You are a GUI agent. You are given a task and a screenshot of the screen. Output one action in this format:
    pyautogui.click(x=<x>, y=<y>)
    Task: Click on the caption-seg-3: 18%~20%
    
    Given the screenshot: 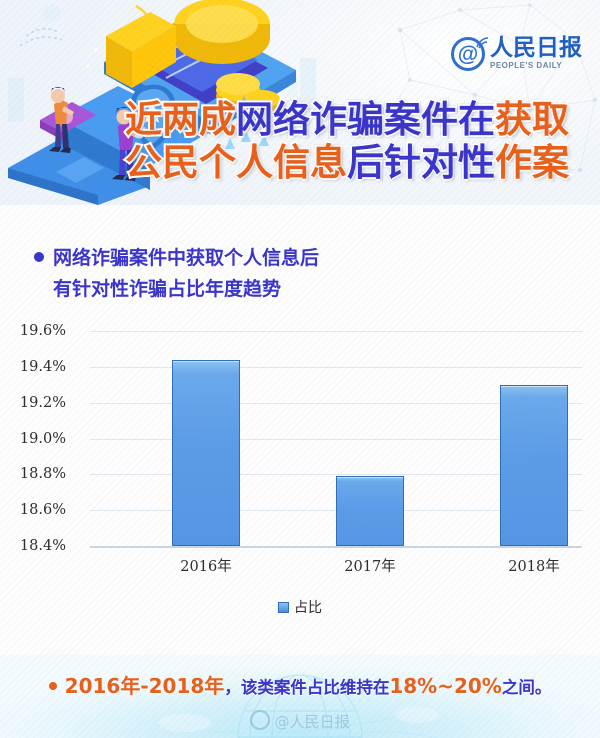 What is the action you would take?
    pyautogui.click(x=445, y=686)
    